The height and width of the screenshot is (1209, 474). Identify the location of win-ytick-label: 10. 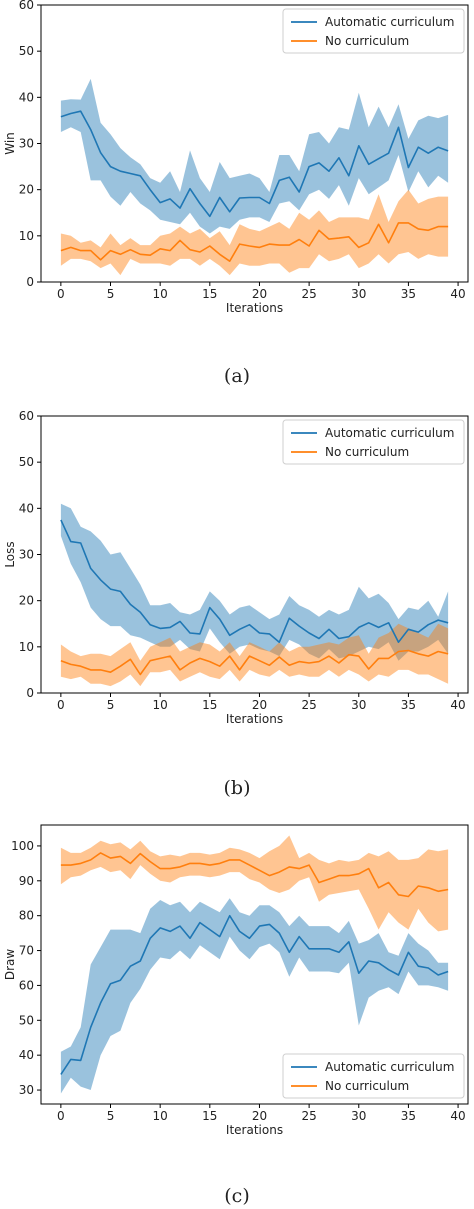
(26, 236).